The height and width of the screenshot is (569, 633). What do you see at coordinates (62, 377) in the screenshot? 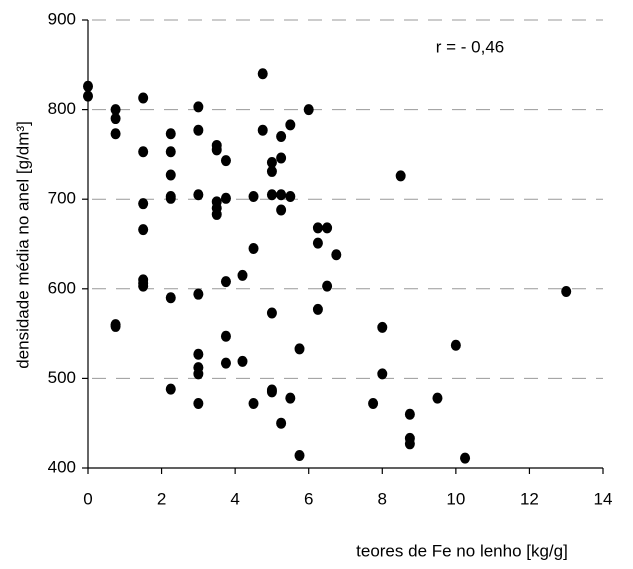
I see `y-tick-label: 500` at bounding box center [62, 377].